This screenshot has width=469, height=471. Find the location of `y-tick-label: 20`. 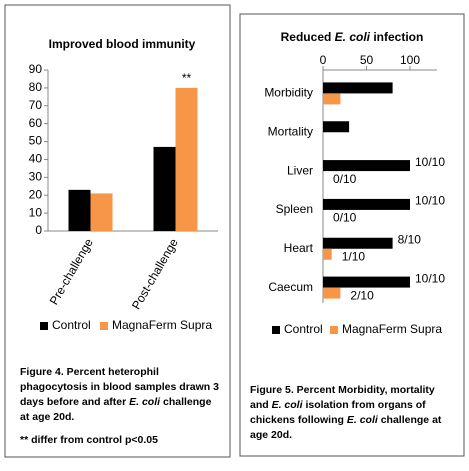

y-tick-label: 20 is located at coordinates (36, 194).